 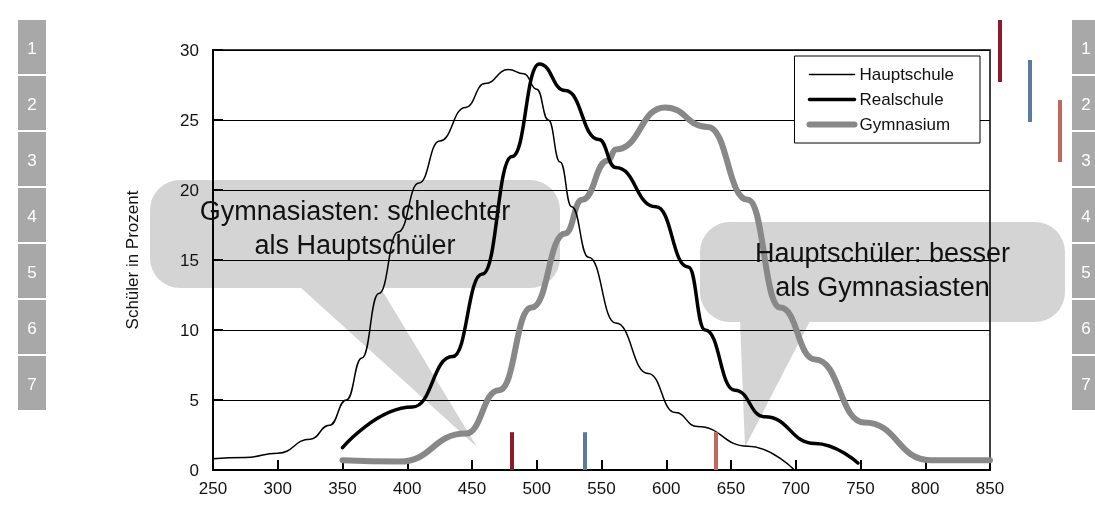 I want to click on x-tick-label: 800, so click(x=925, y=488).